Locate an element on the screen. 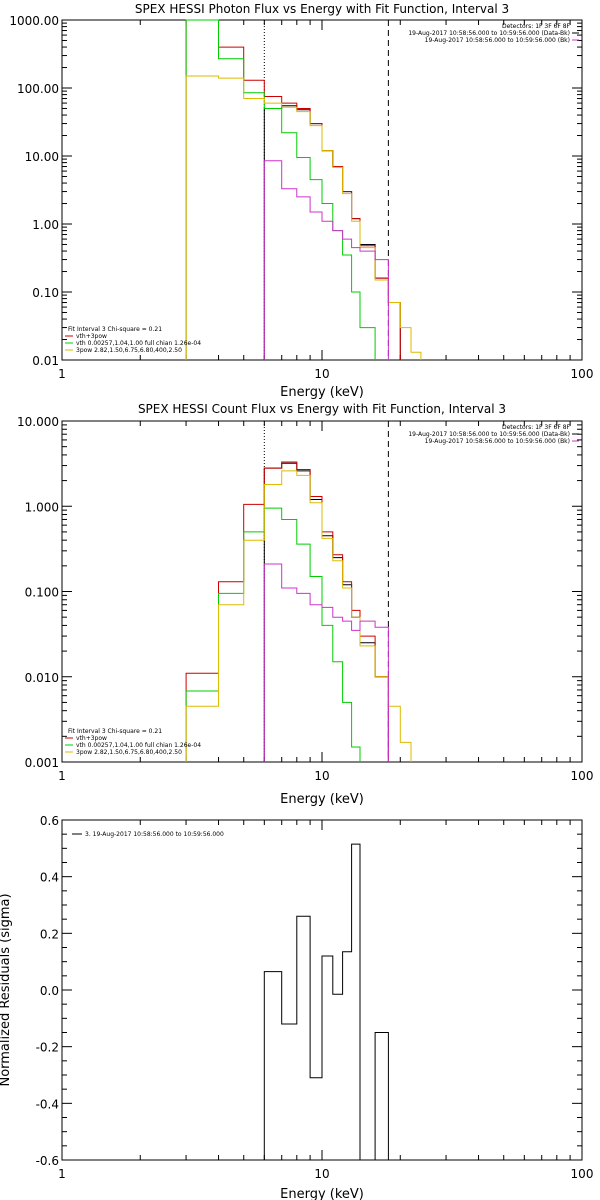 This screenshot has width=600, height=1200. y-tick-label: 0.4 is located at coordinates (49, 878).